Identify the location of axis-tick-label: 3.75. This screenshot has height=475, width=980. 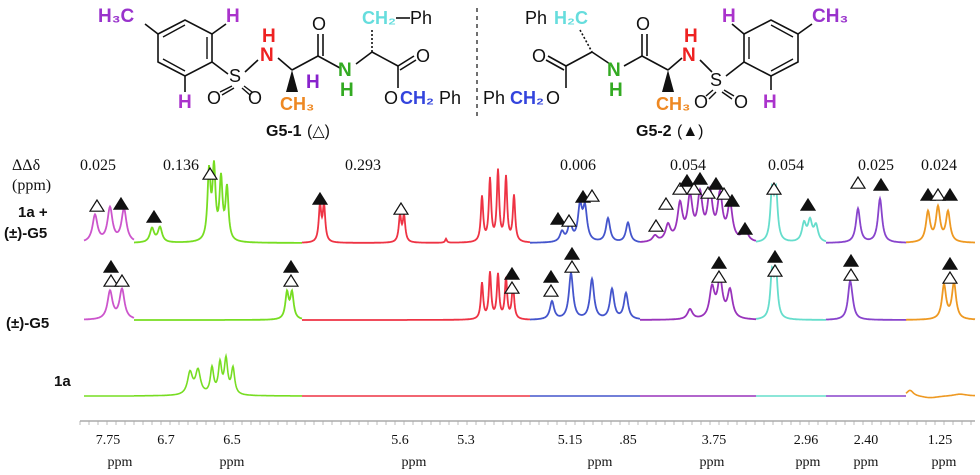
(714, 440).